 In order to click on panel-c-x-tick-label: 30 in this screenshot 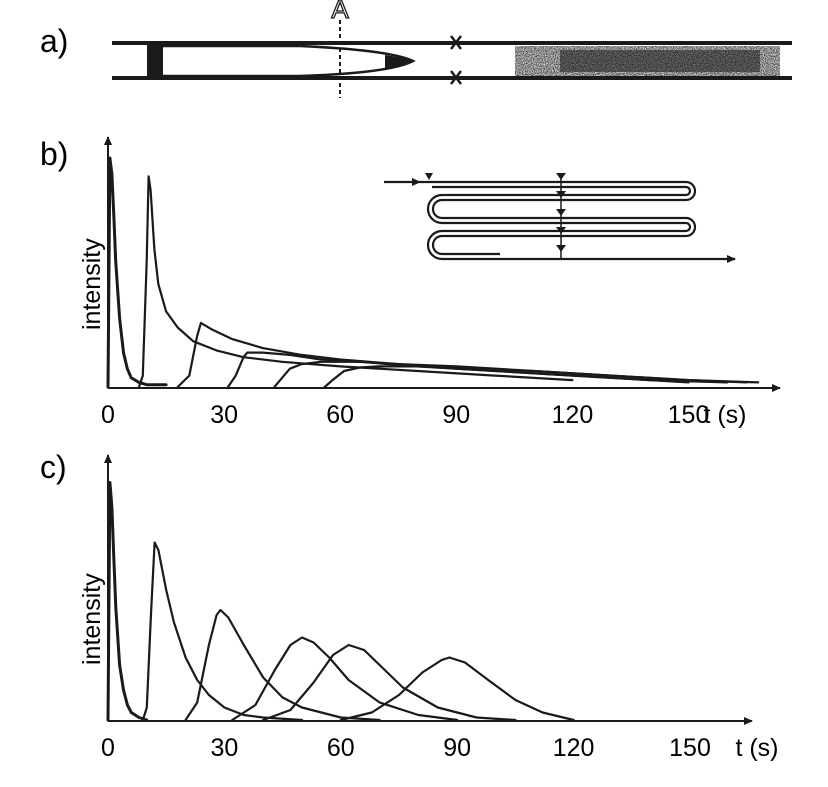, I will do `click(224, 748)`.